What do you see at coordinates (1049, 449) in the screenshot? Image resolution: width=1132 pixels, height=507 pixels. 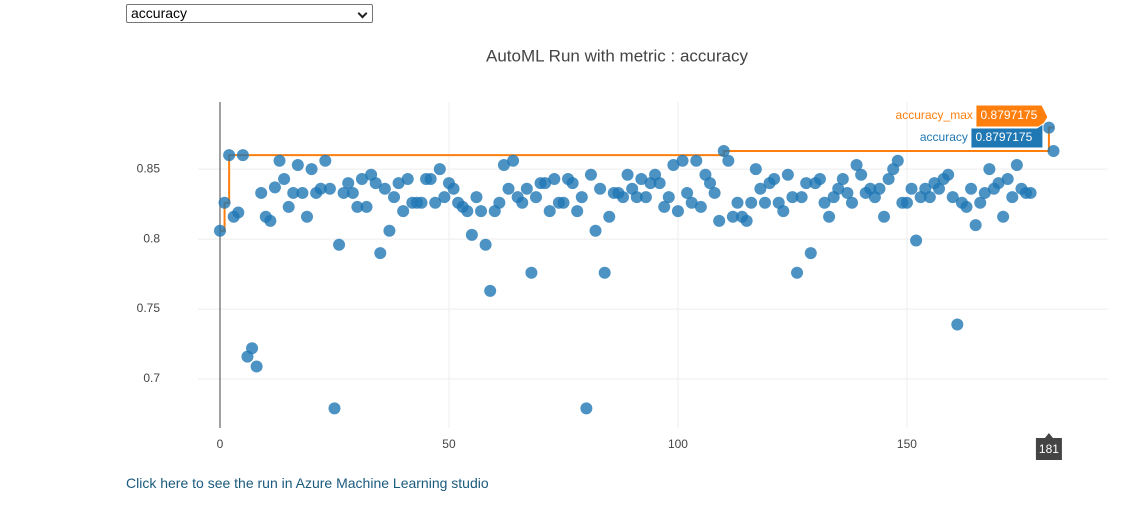 I see `hover-x-label: 181` at bounding box center [1049, 449].